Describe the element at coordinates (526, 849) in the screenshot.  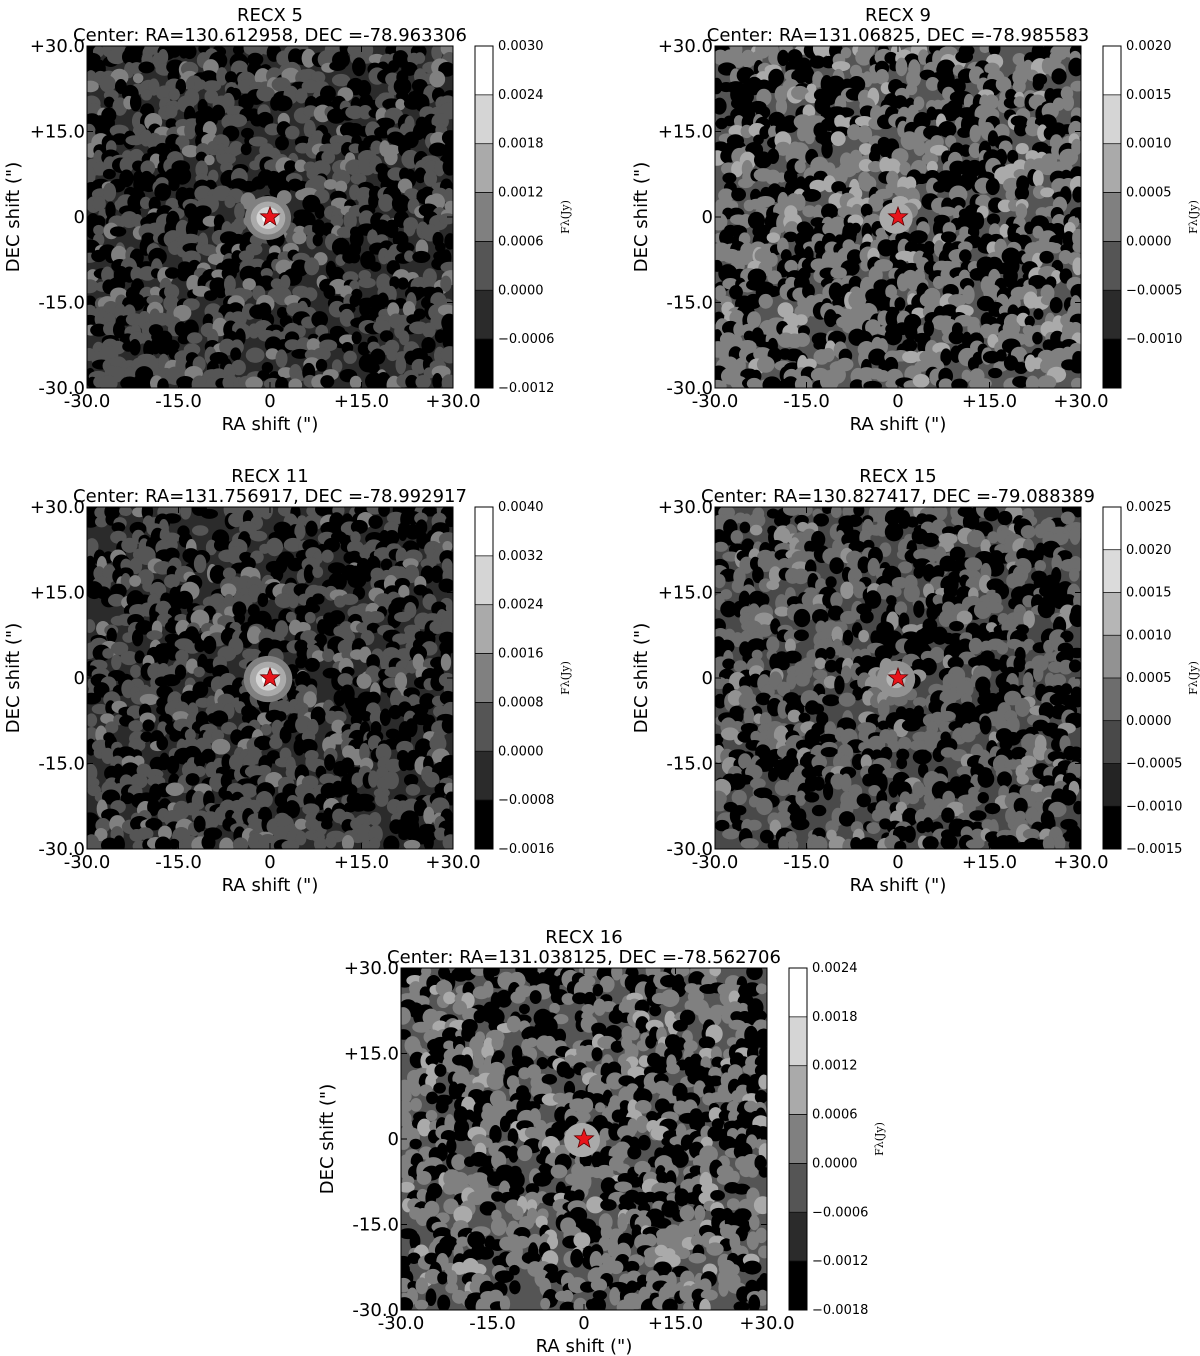
I see `colorbar-tick-label: −0.0016` at that location.